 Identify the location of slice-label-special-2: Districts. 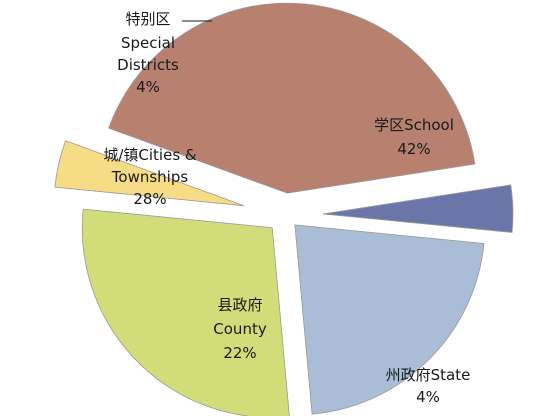
(148, 65).